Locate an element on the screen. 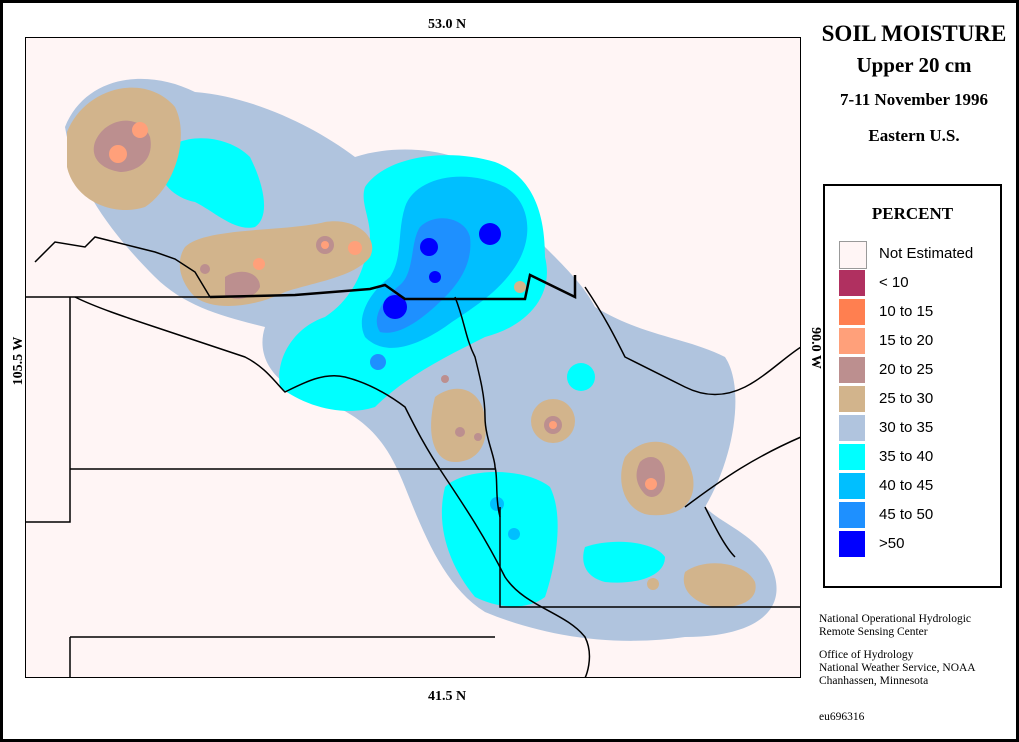 The image size is (1019, 742). legend-label: 40 to 45 is located at coordinates (906, 485).